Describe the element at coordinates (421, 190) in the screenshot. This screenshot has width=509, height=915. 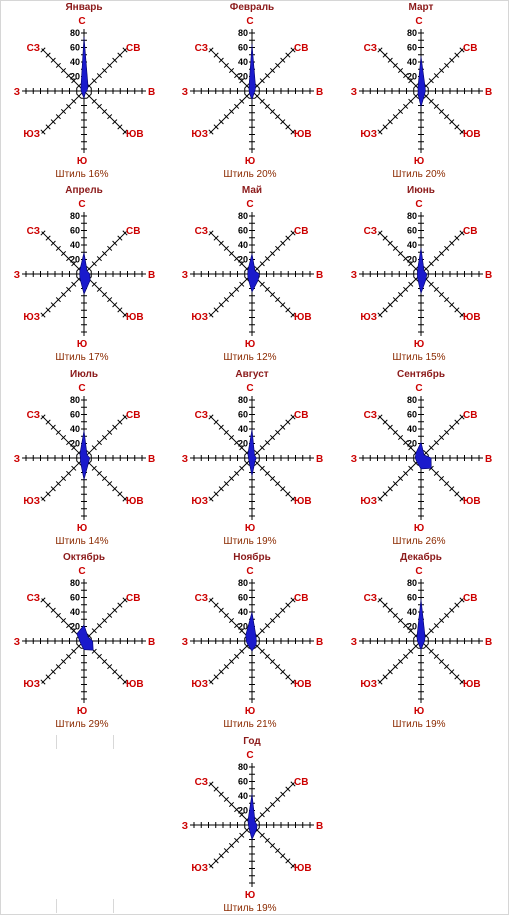
I see `chart-title: Июнь` at that location.